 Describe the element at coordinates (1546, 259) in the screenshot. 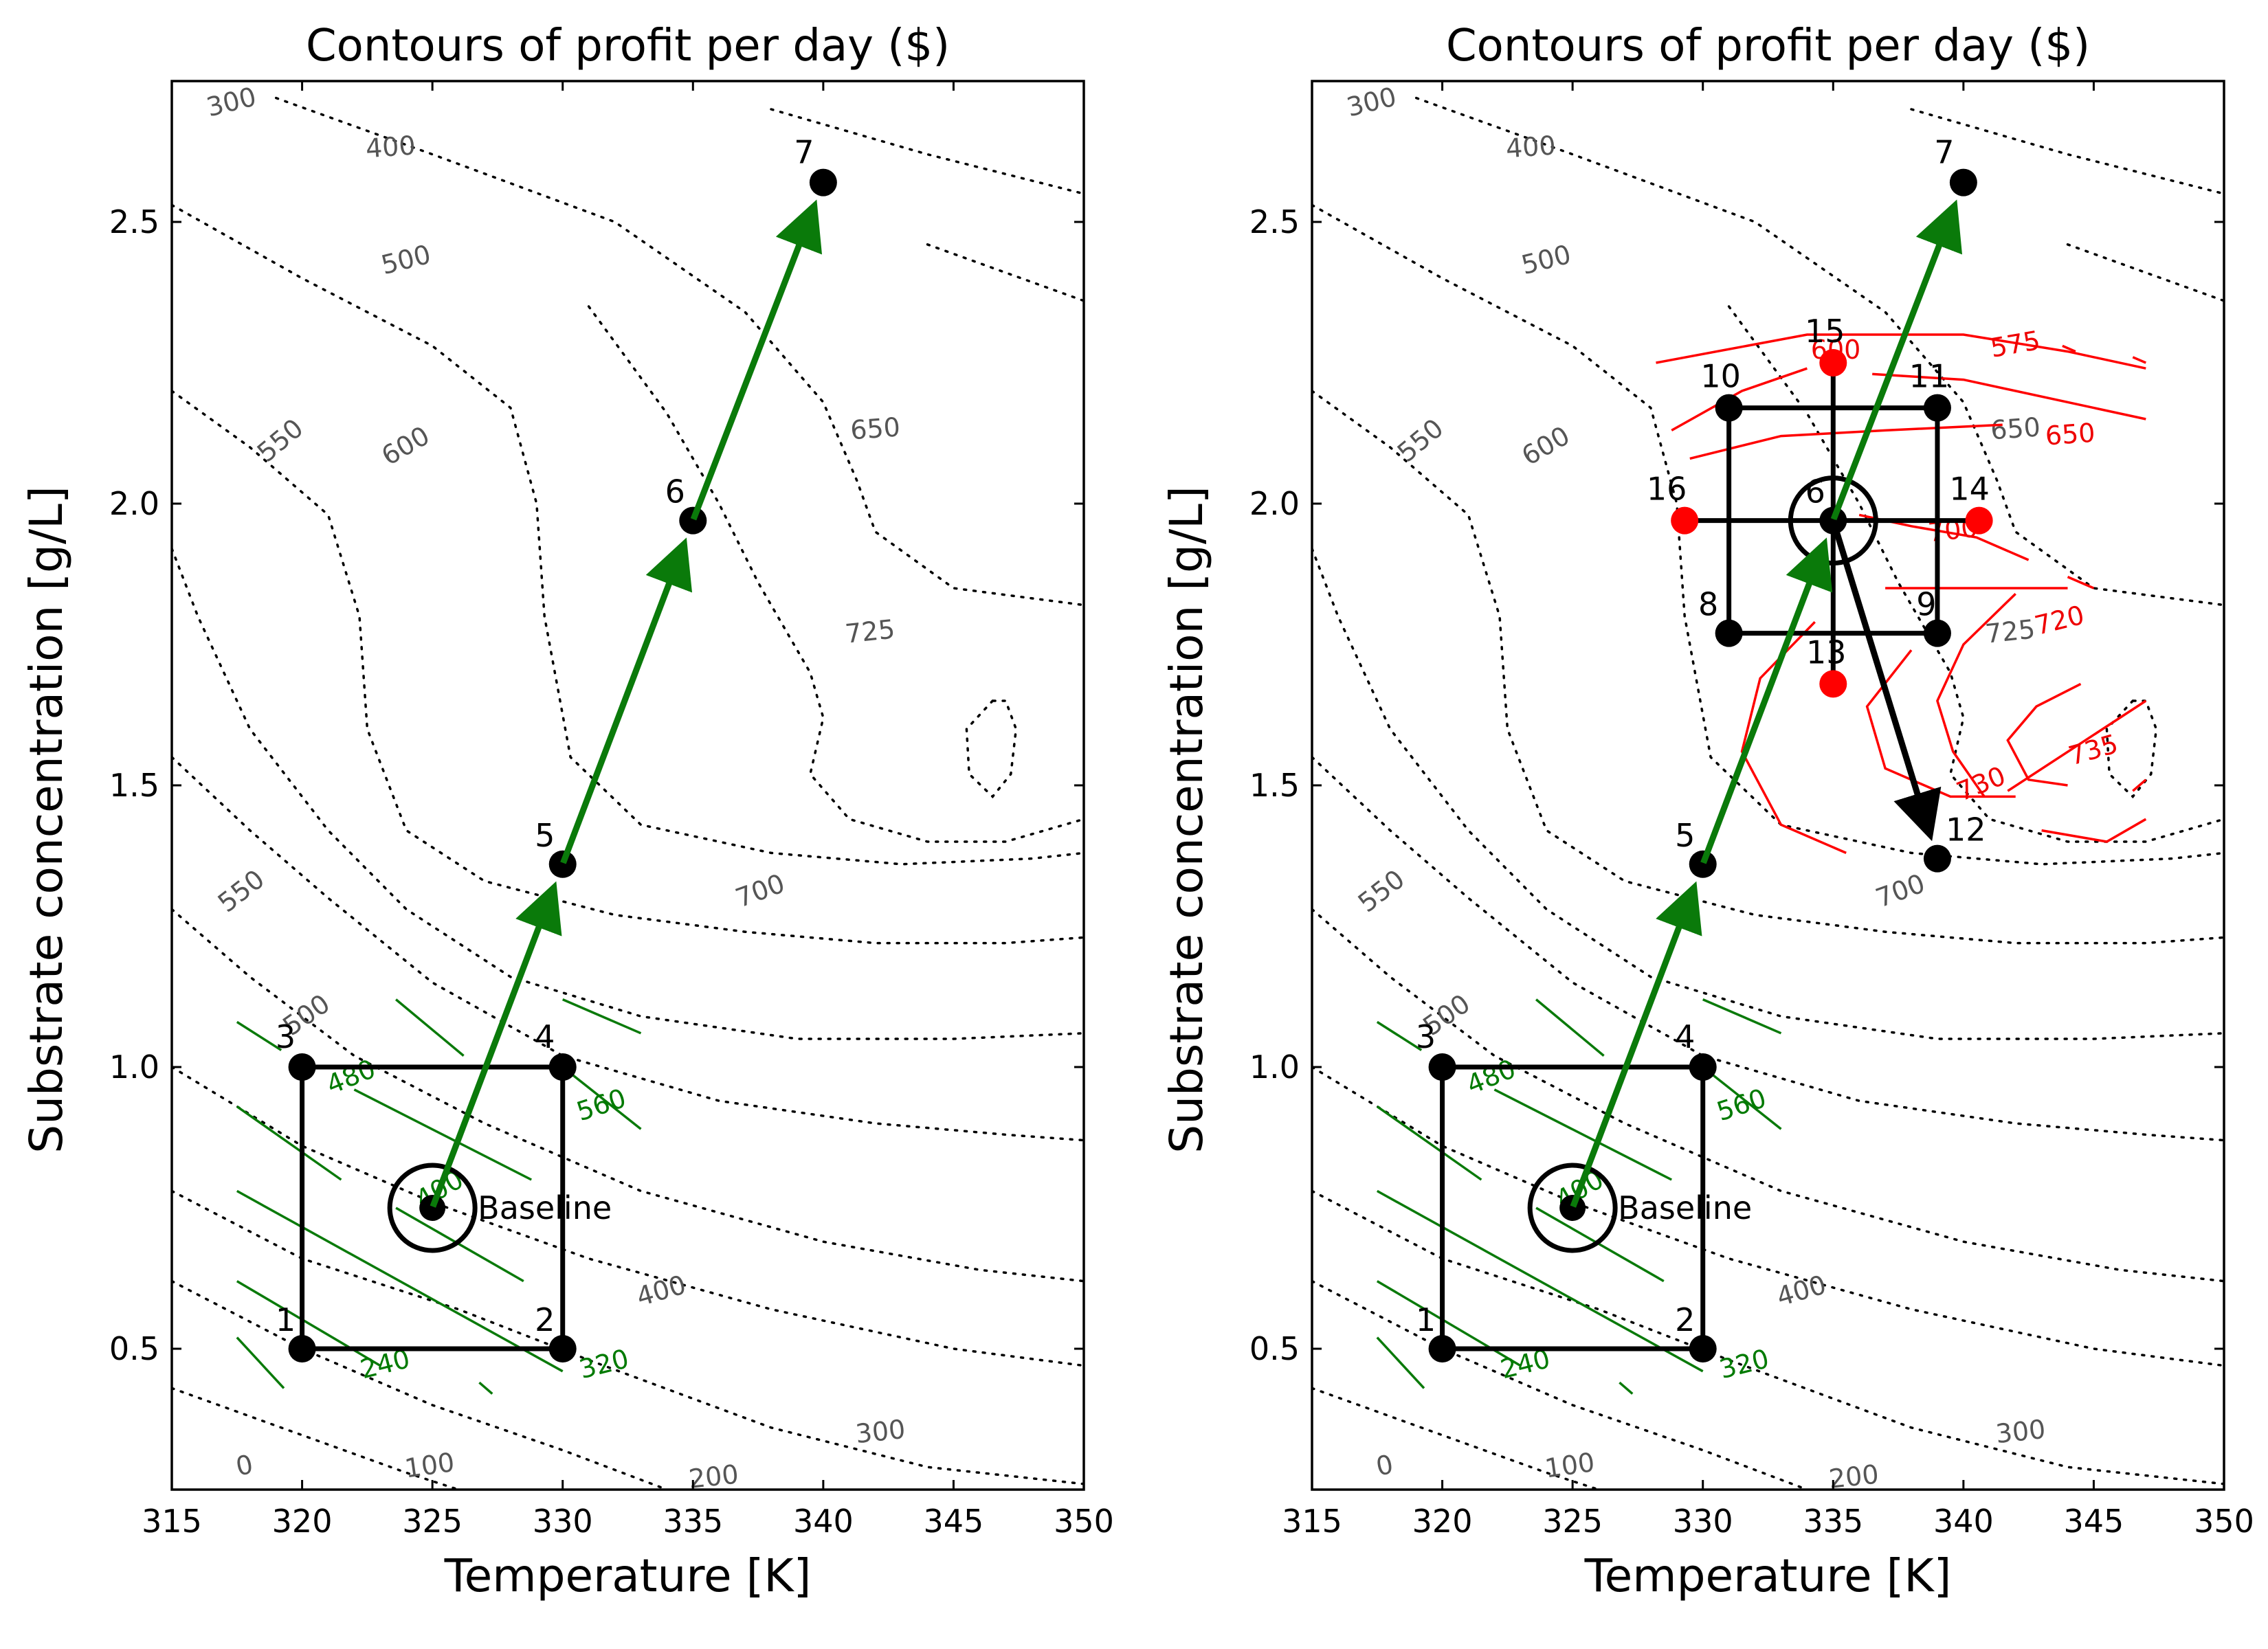

I see `contour-label: 500` at that location.